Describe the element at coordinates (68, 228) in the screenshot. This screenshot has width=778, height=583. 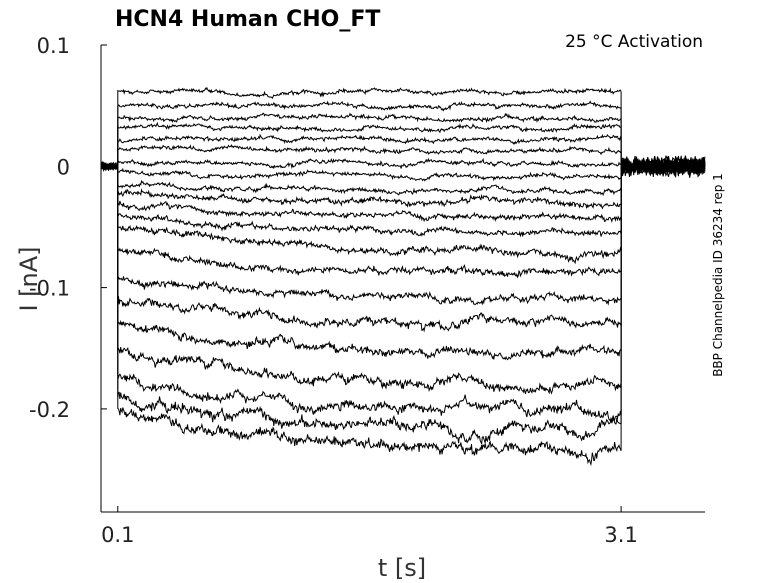
I see `y-tick-group: 0.1 0 -0.1 -0.2` at that location.